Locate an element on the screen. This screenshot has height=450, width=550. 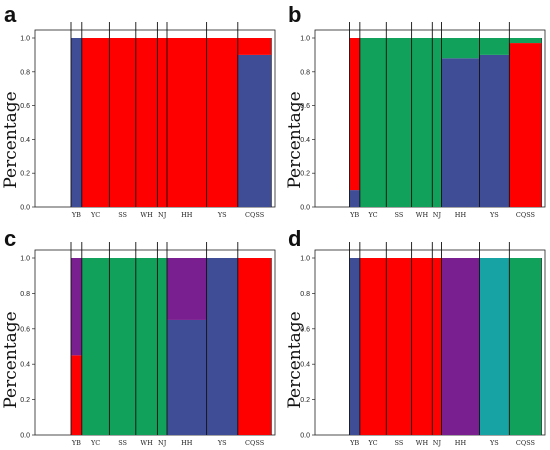
panel-label: c is located at coordinates (10, 238).